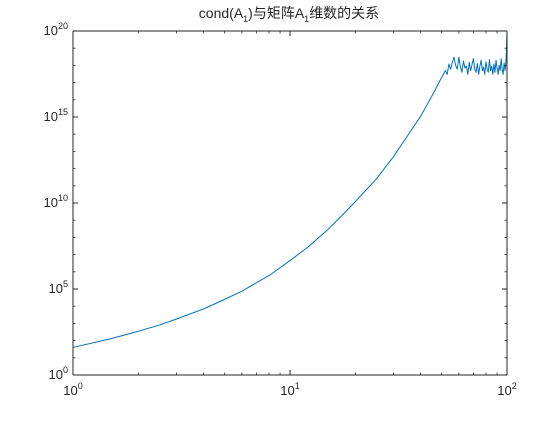 Image resolution: width=560 pixels, height=425 pixels. I want to click on y-tick-label: 10¹⁵, so click(56, 115).